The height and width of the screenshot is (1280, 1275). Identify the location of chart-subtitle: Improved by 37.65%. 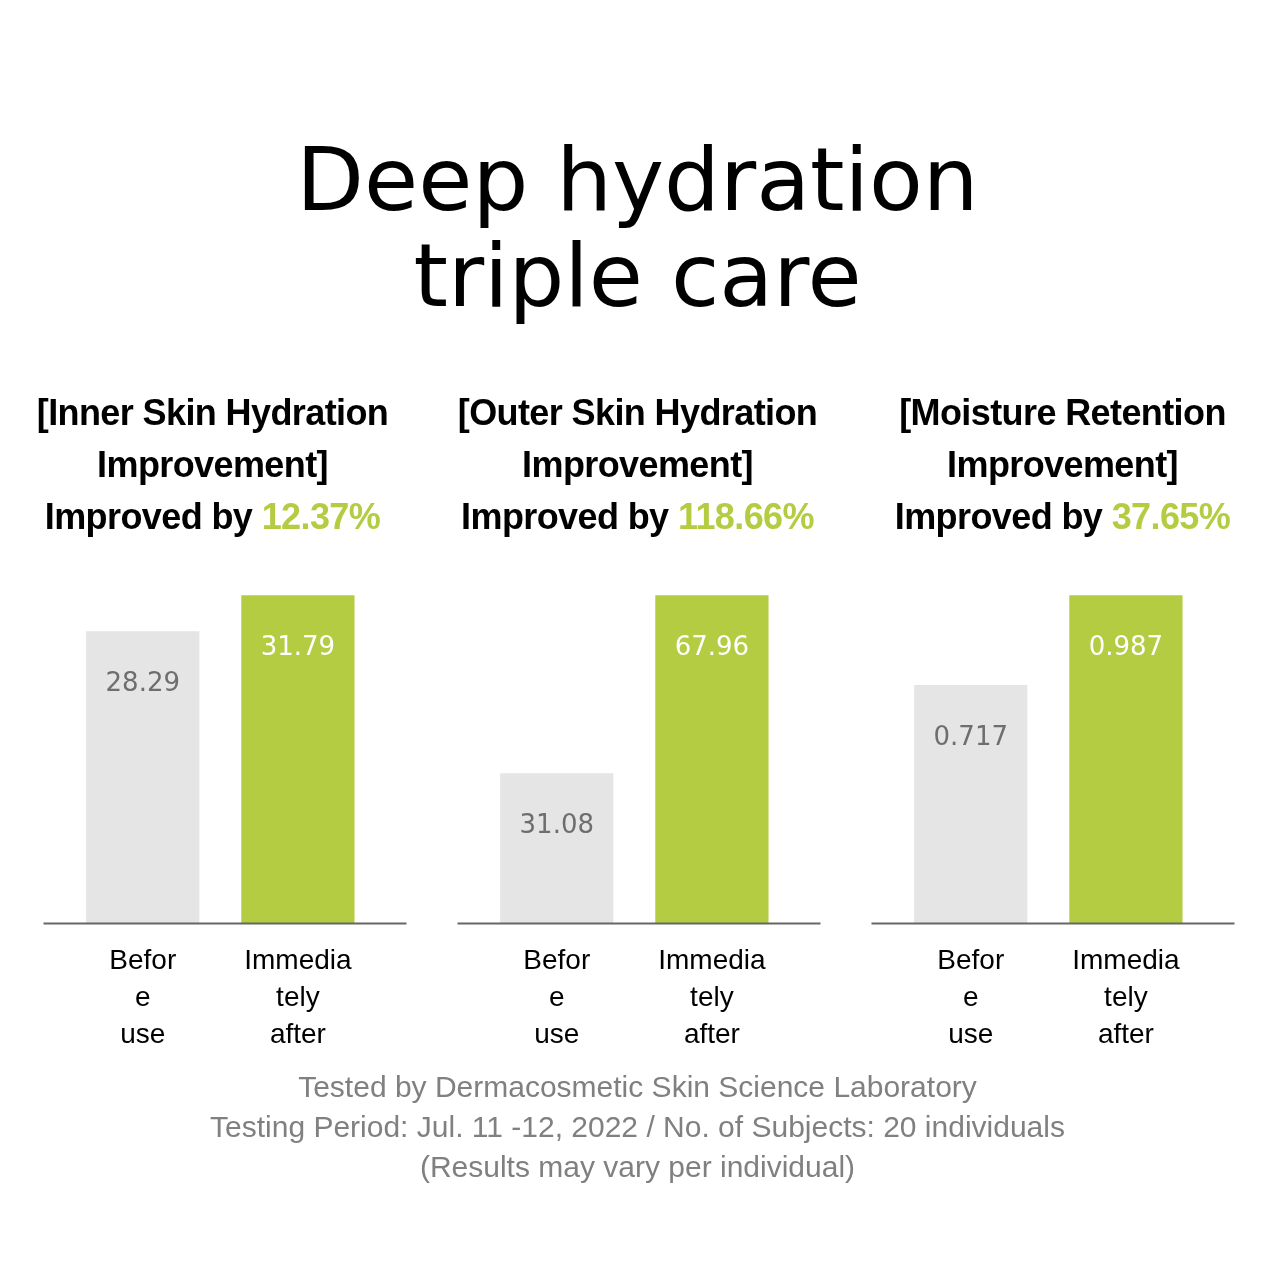
(1062, 516).